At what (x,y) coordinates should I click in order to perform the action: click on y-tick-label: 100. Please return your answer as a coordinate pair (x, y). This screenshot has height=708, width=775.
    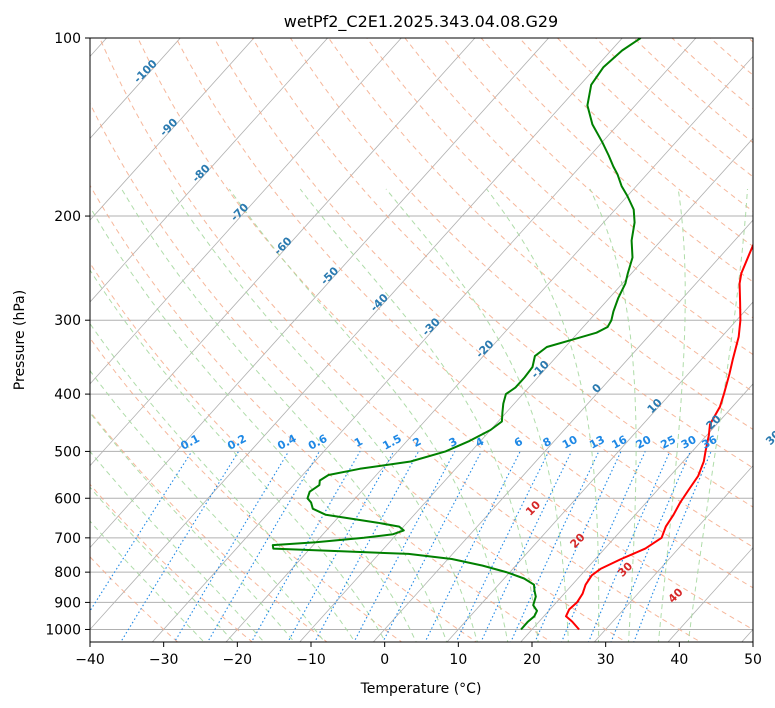
    Looking at the image, I should click on (67, 39).